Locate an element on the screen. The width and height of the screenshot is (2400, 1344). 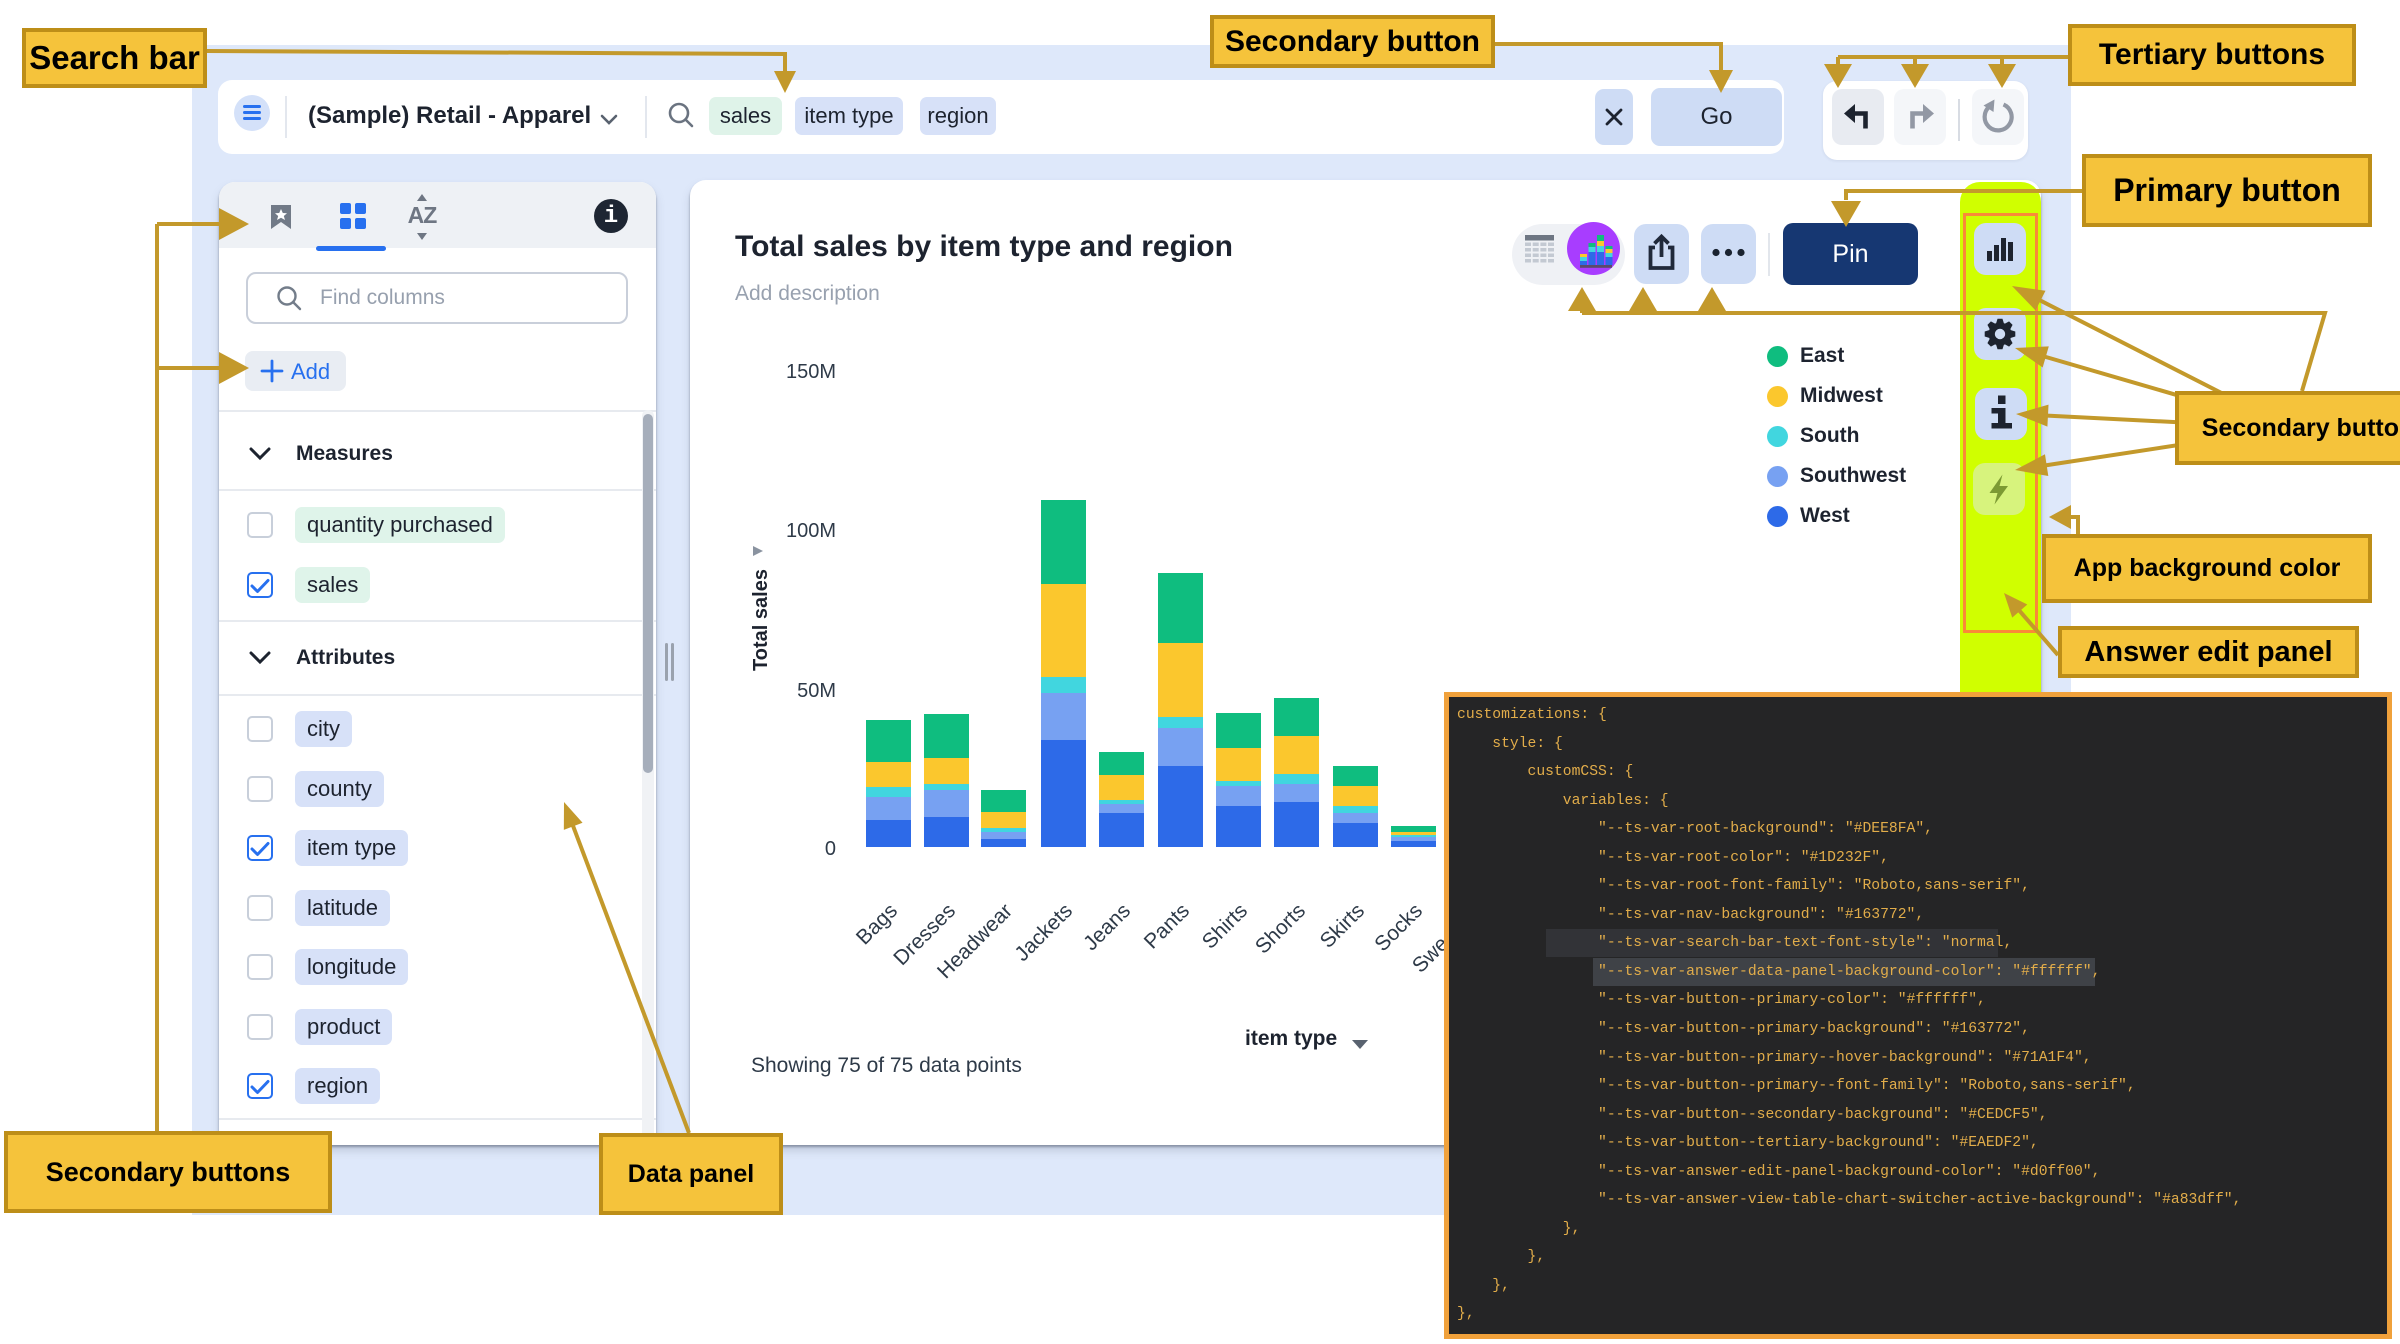
svg-text: 50M is located at coordinates (816, 691).